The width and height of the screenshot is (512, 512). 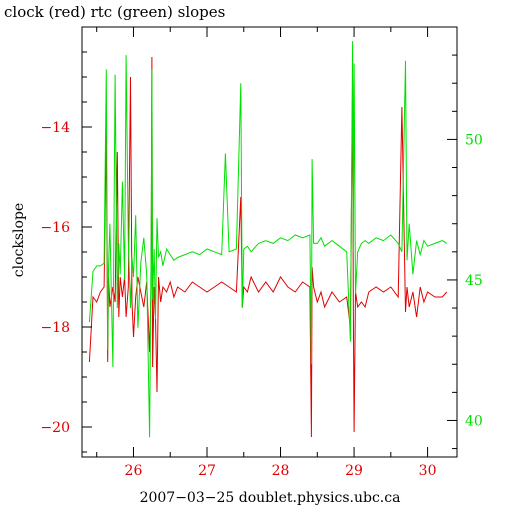 What do you see at coordinates (281, 471) in the screenshot?
I see `x-tick-label: 28` at bounding box center [281, 471].